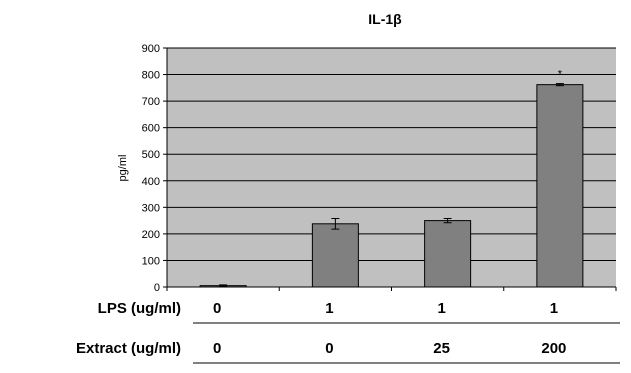  What do you see at coordinates (151, 261) in the screenshot?
I see `y-tick-label: 100` at bounding box center [151, 261].